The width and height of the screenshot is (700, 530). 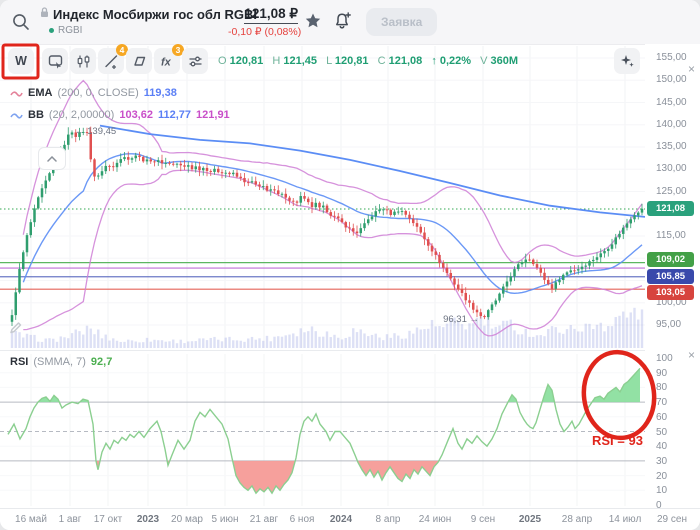 What do you see at coordinates (372, 171) in the screenshot?
I see `ema-line` at bounding box center [372, 171].